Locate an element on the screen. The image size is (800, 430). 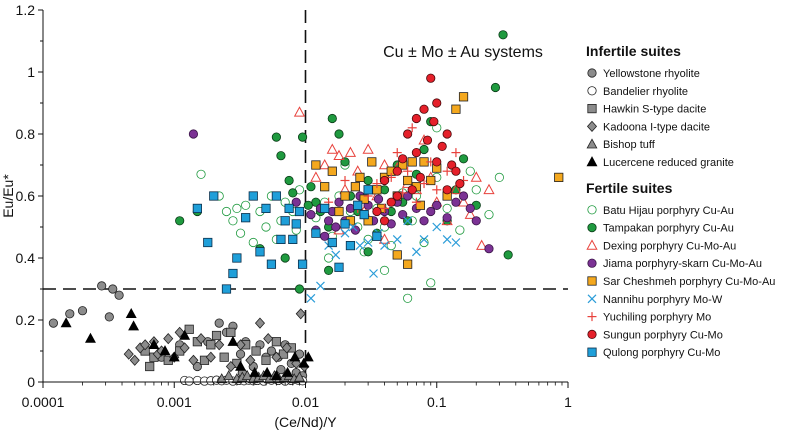
legend-label: Nannihu porphyry Mo-W is located at coordinates (663, 300).